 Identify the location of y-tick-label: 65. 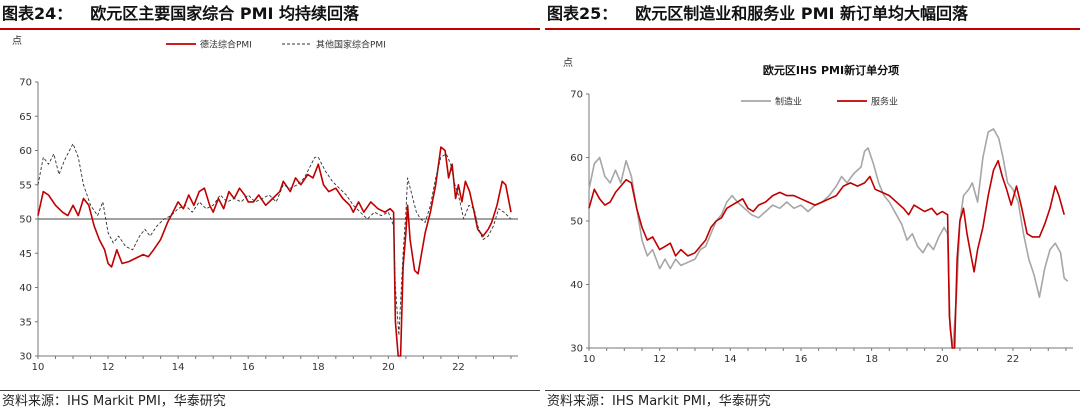
(25, 117).